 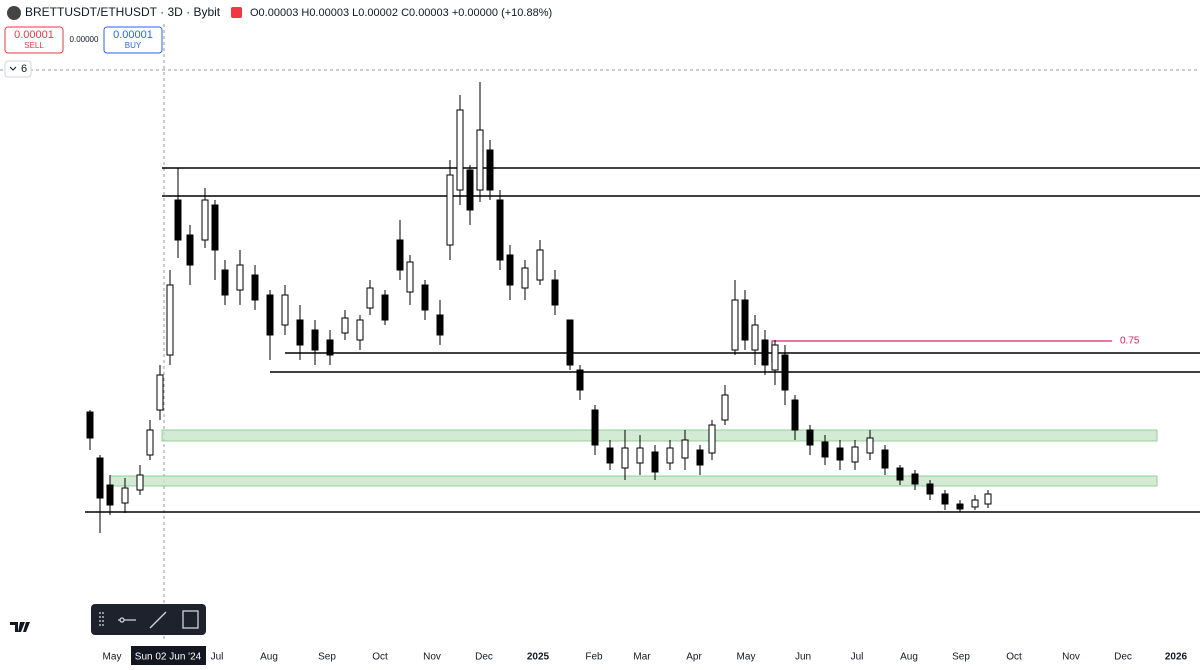 I want to click on sell-price: 0.00001, so click(x=34, y=35).